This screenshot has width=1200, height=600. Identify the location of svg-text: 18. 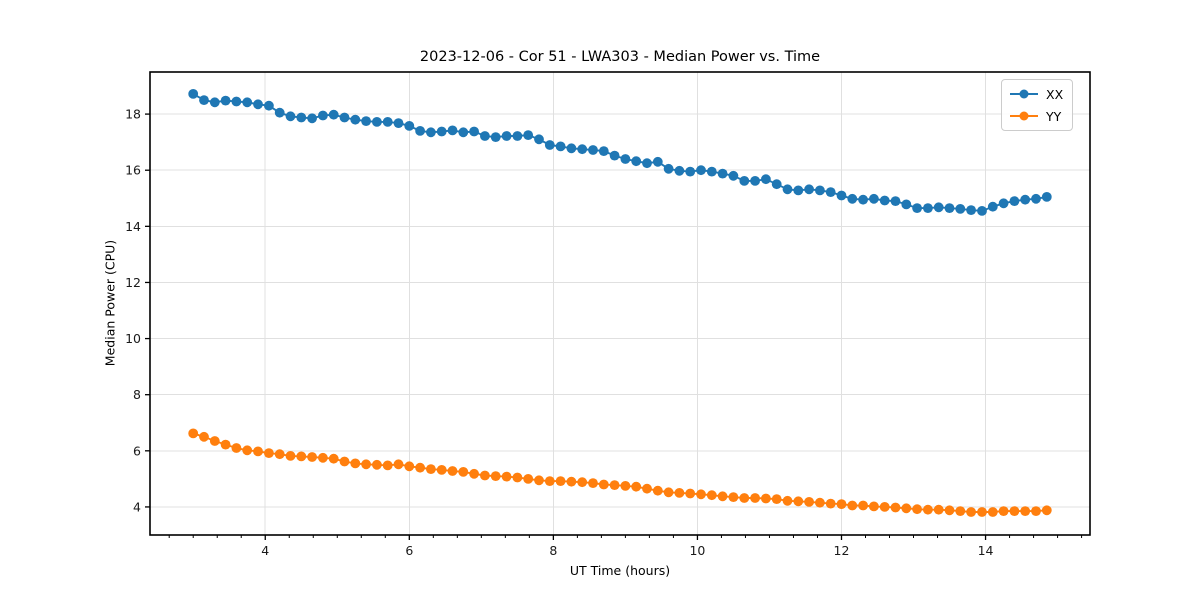
(133, 114).